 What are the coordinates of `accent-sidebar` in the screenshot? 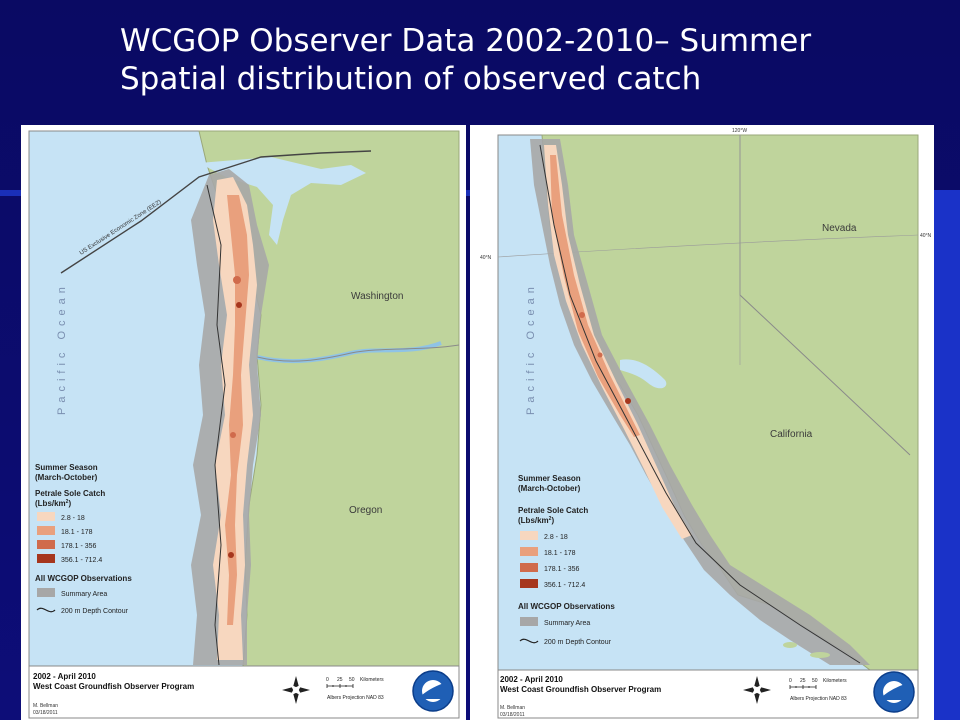 It's located at (945, 455).